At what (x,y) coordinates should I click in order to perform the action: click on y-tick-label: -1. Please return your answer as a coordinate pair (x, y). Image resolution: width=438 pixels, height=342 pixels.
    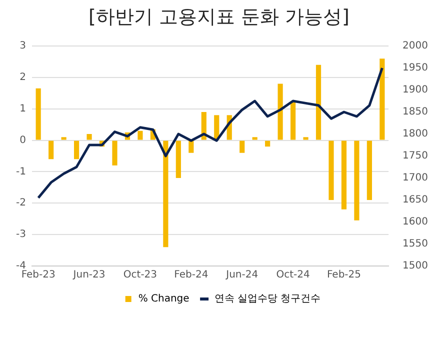
    Looking at the image, I should click on (21, 172).